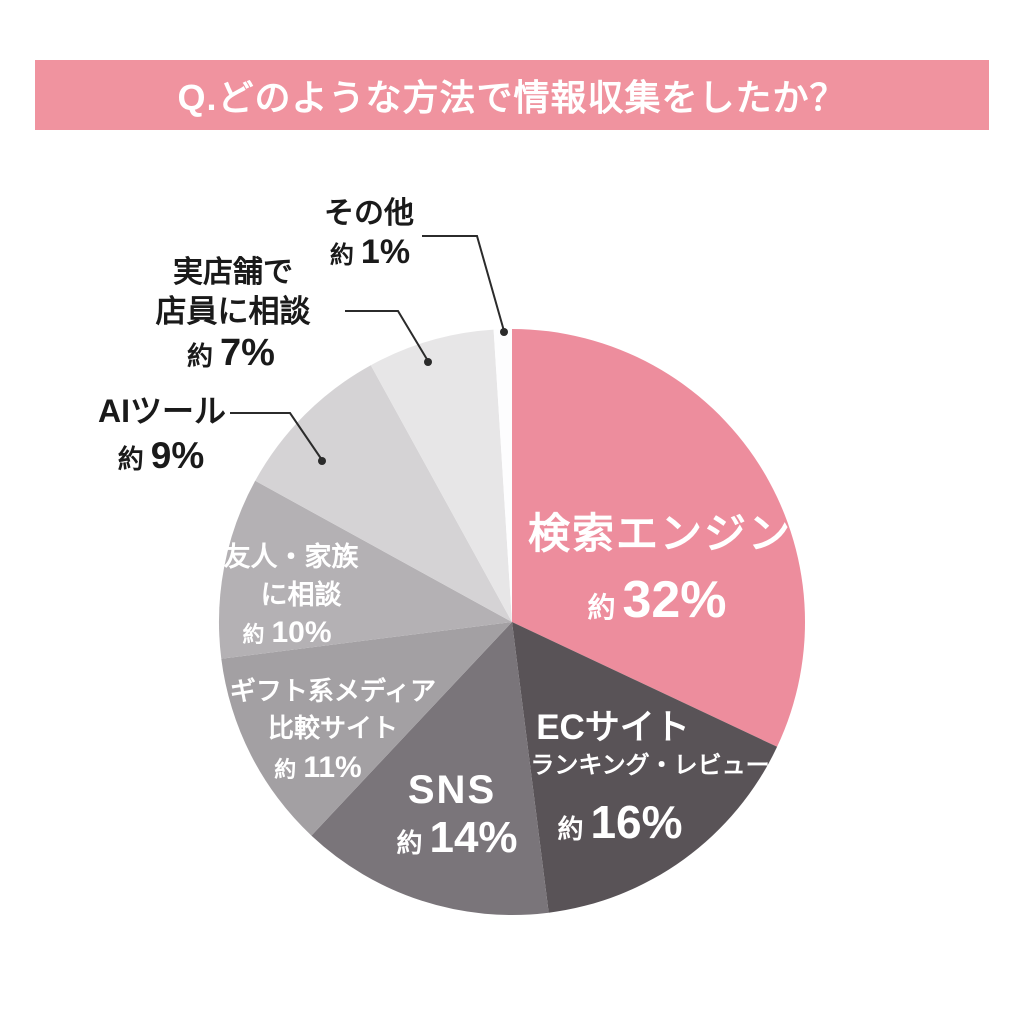 The image size is (1024, 1024). I want to click on slice-label-store-pct: 約 7%, so click(231, 353).